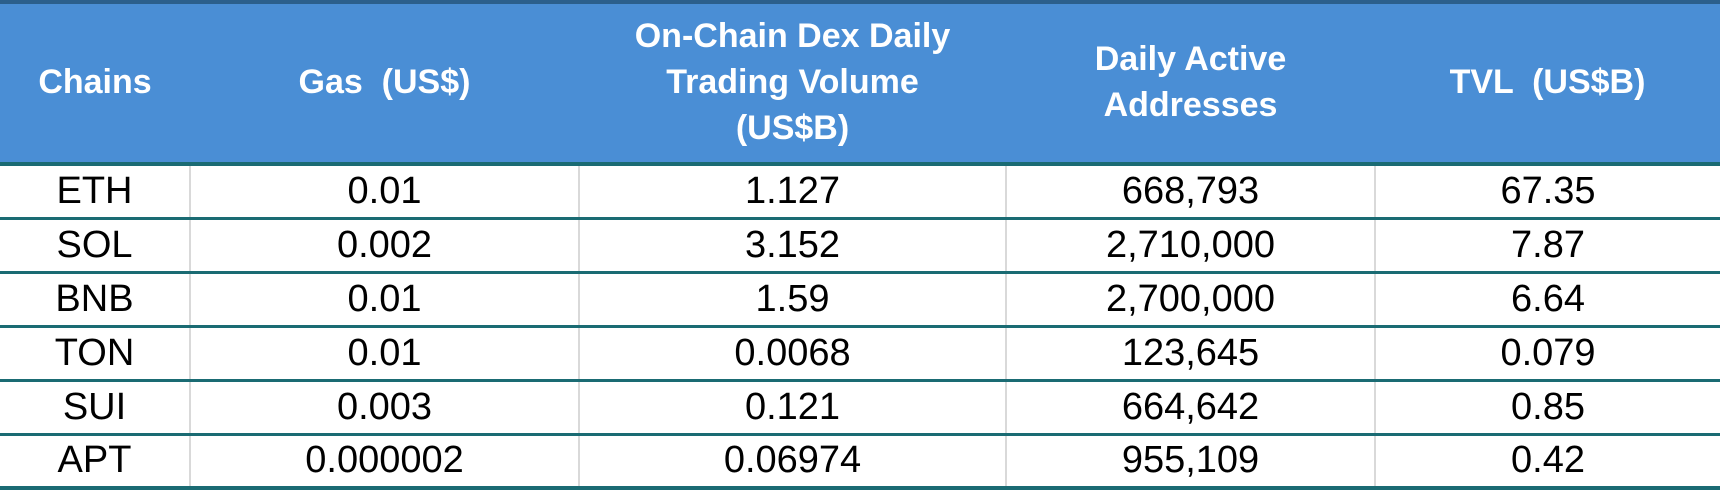 The width and height of the screenshot is (1720, 490). Describe the element at coordinates (384, 83) in the screenshot. I see `column-header-gas: Gas (US$)` at that location.